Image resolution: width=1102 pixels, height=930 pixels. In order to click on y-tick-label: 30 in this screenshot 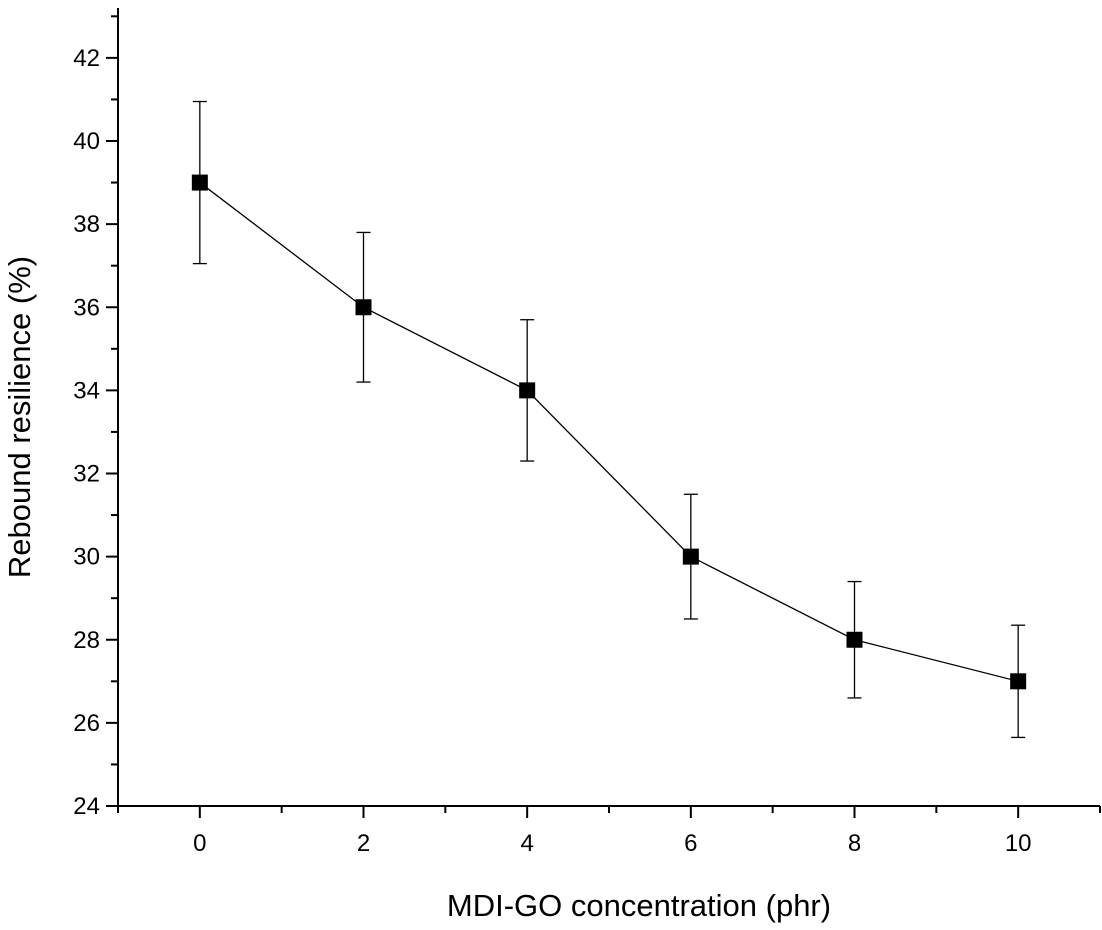, I will do `click(86, 557)`.